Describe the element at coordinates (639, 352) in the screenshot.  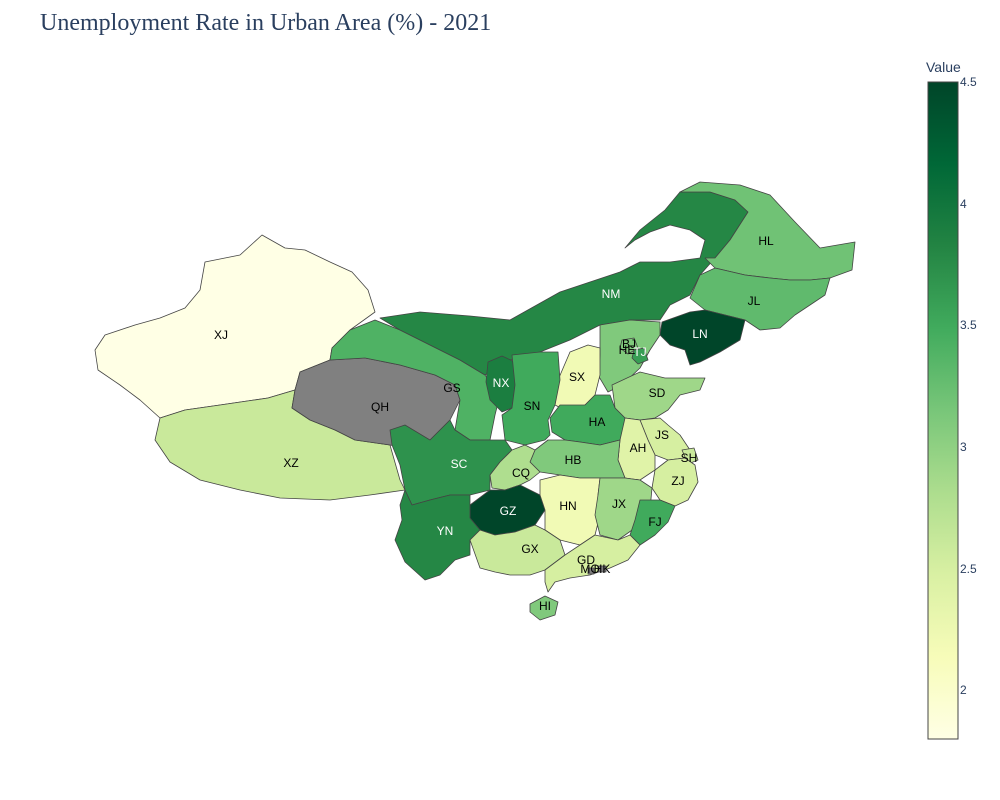
I see `province-label-tj: TJ` at that location.